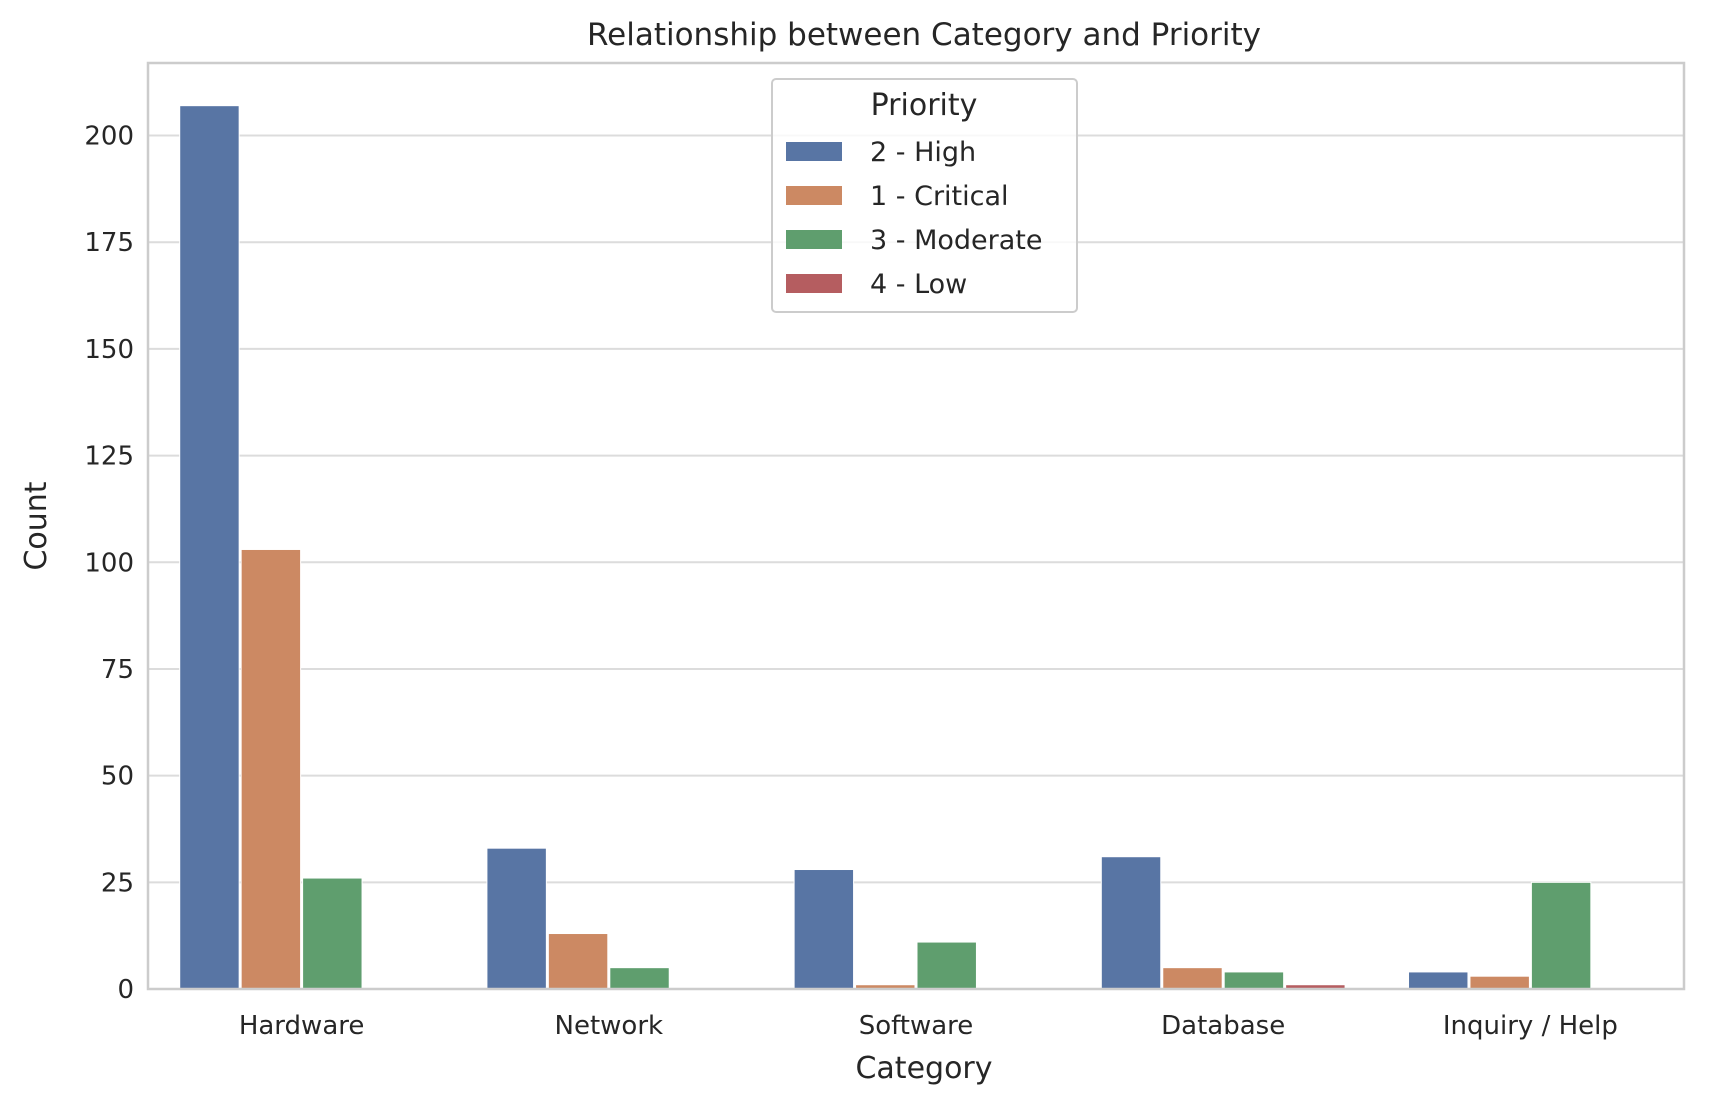 This screenshot has width=1718, height=1106. Describe the element at coordinates (109, 457) in the screenshot. I see `y-tick-label: 125` at that location.